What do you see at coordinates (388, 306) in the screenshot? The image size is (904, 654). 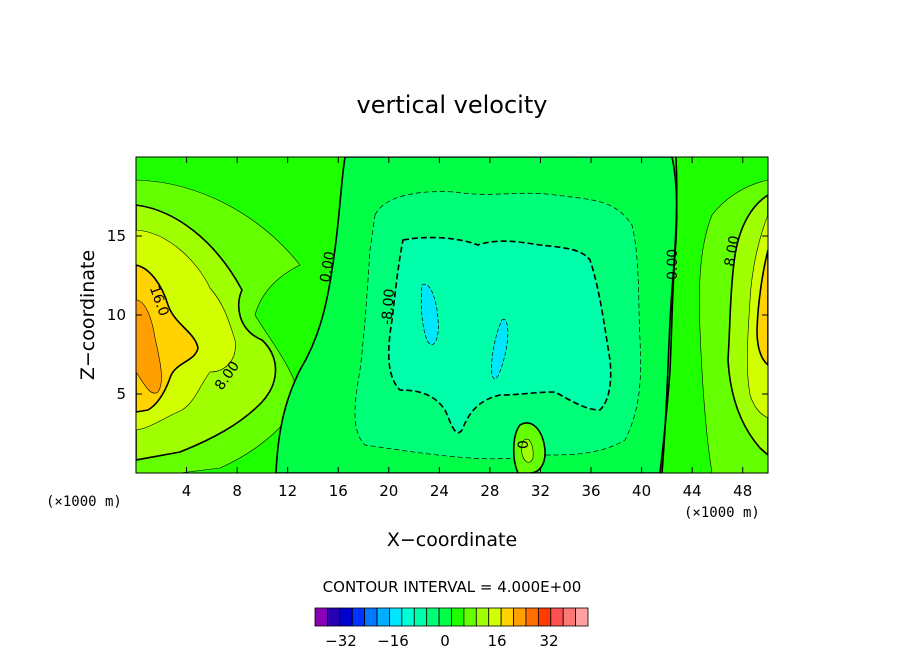 I see `contour-label: -8.00` at bounding box center [388, 306].